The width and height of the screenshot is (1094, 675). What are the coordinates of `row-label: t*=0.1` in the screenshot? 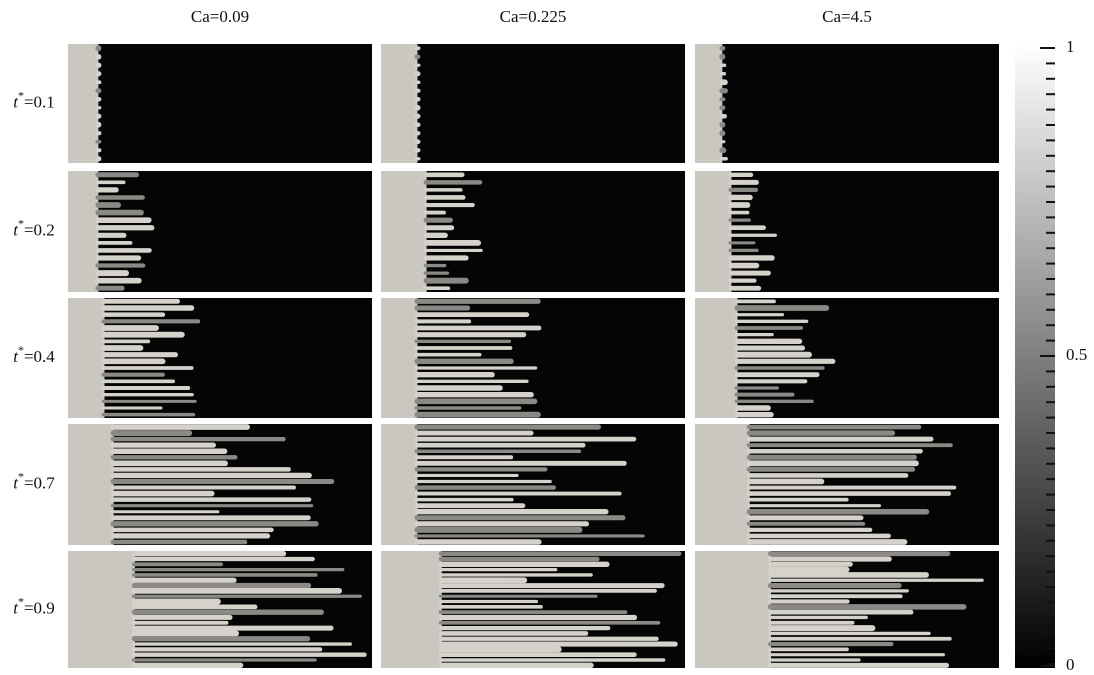 It's located at (34, 99).